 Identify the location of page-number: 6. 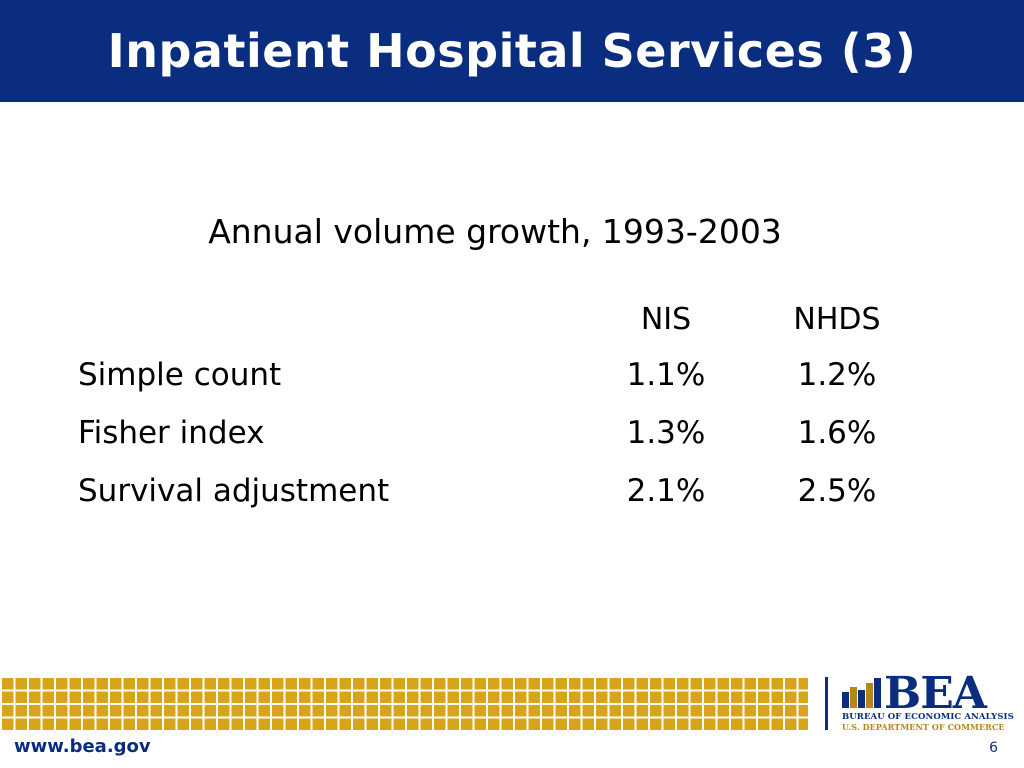
(993, 748).